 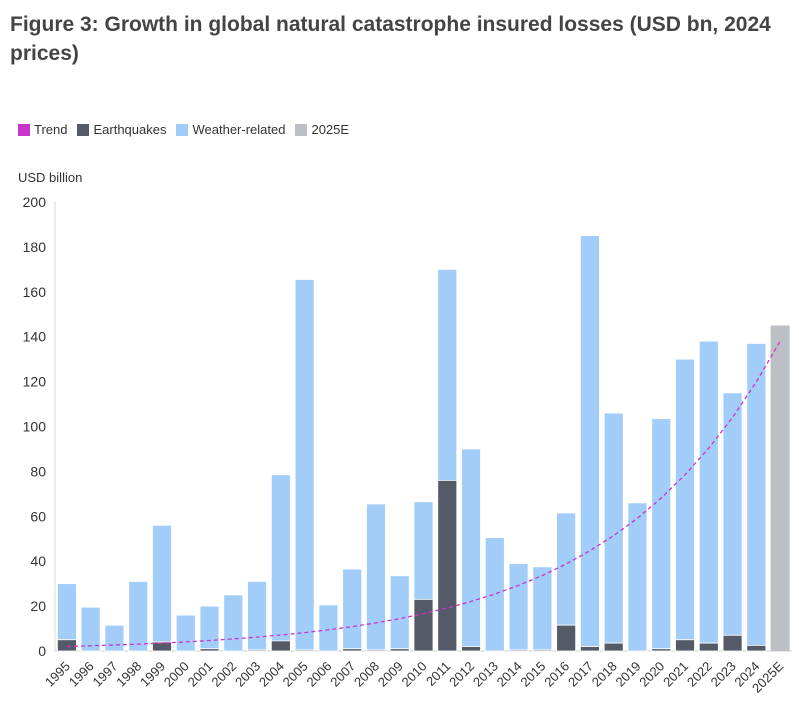 What do you see at coordinates (485, 674) in the screenshot?
I see `x-tick-label: 2013` at bounding box center [485, 674].